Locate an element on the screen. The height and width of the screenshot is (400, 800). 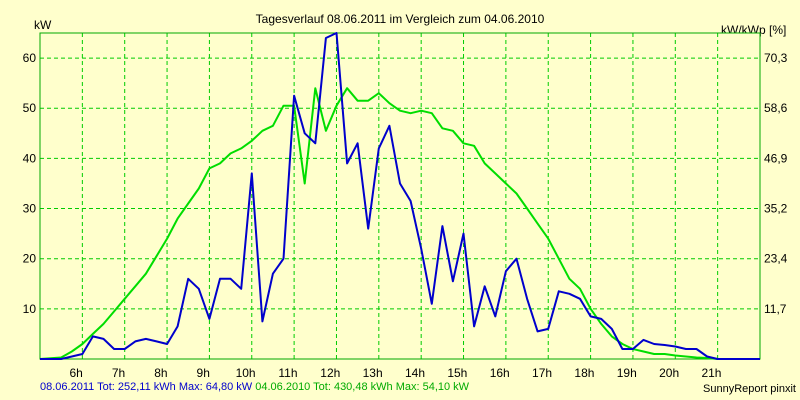
x-tick-label: 14h is located at coordinates (415, 373).